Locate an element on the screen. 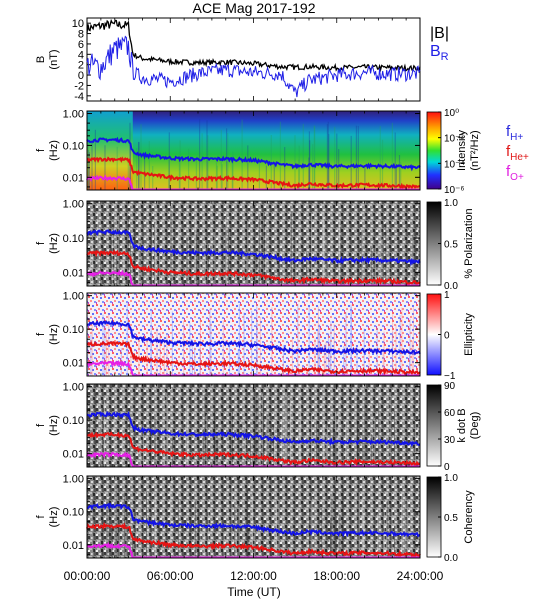 The image size is (550, 600). colorbar-tick-label: 90 is located at coordinates (450, 386).